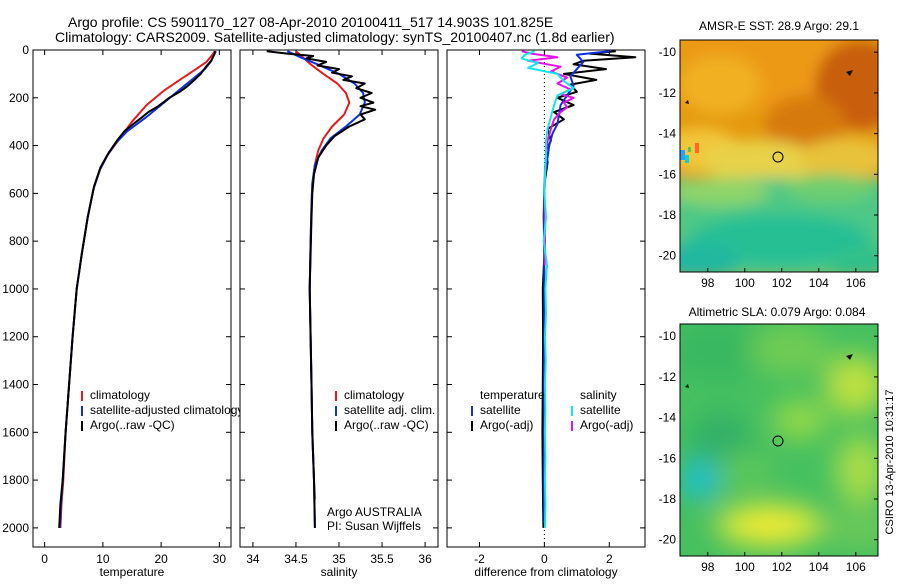 The image size is (900, 585). Describe the element at coordinates (15, 385) in the screenshot. I see `temperature-ytick-label: 1400` at that location.